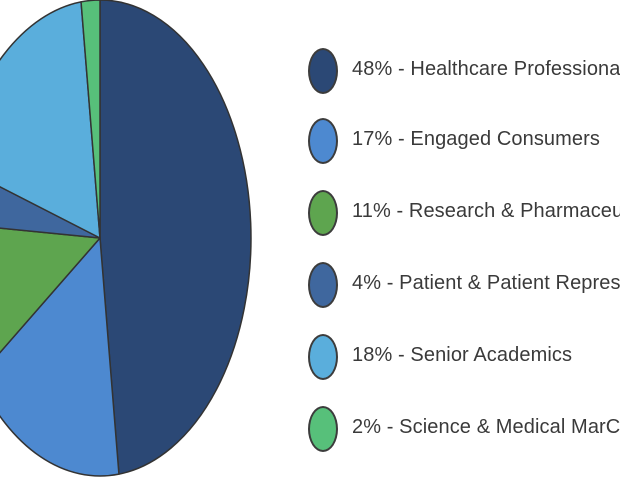 The image size is (620, 480). What do you see at coordinates (323, 429) in the screenshot?
I see `legend-swatch-science-medical-marcoms` at bounding box center [323, 429].